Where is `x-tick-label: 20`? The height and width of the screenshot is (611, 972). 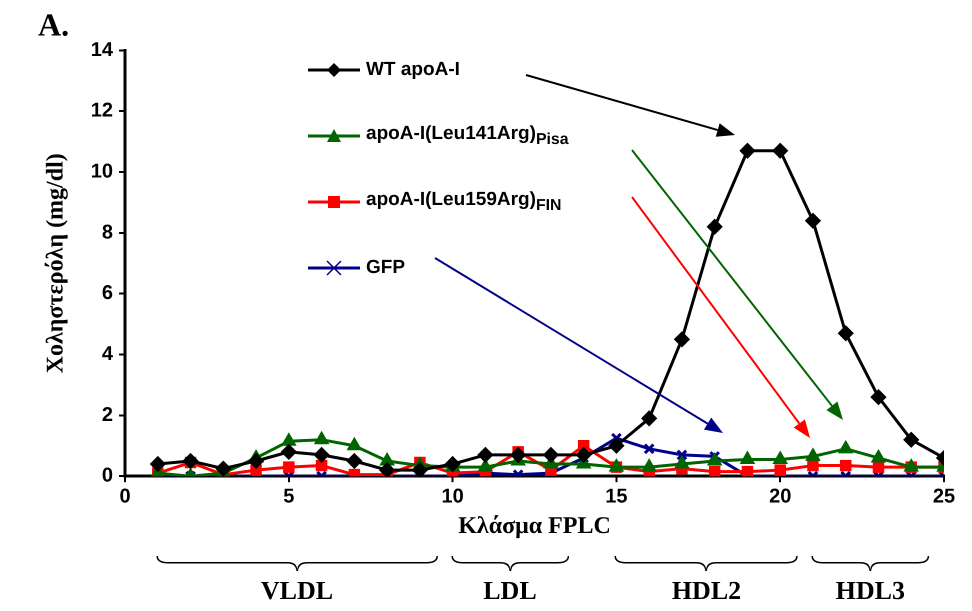 x-tick-label: 20 is located at coordinates (780, 497).